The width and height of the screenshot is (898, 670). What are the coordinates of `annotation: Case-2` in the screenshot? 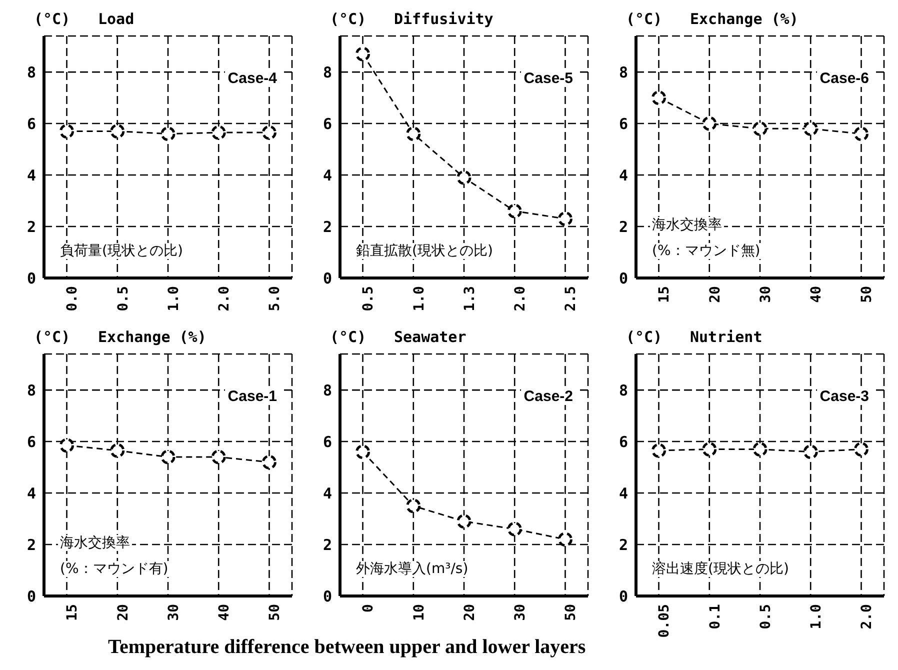 It's located at (548, 396).